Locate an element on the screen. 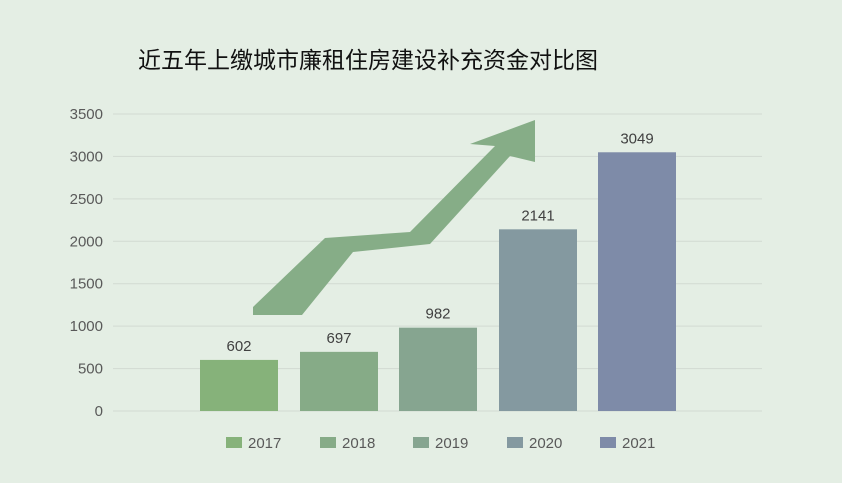 Image resolution: width=842 pixels, height=483 pixels. y-tick-label: 2000 is located at coordinates (86, 241).